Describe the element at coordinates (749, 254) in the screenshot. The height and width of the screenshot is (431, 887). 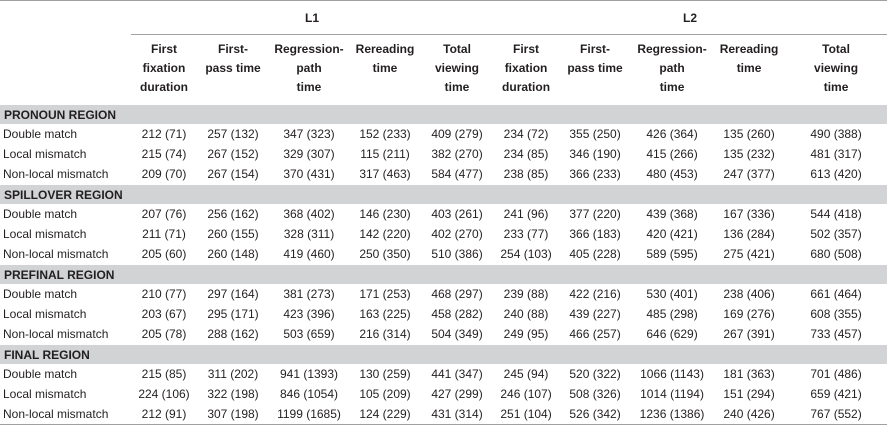
I see `table-cell: 275 (421)` at that location.